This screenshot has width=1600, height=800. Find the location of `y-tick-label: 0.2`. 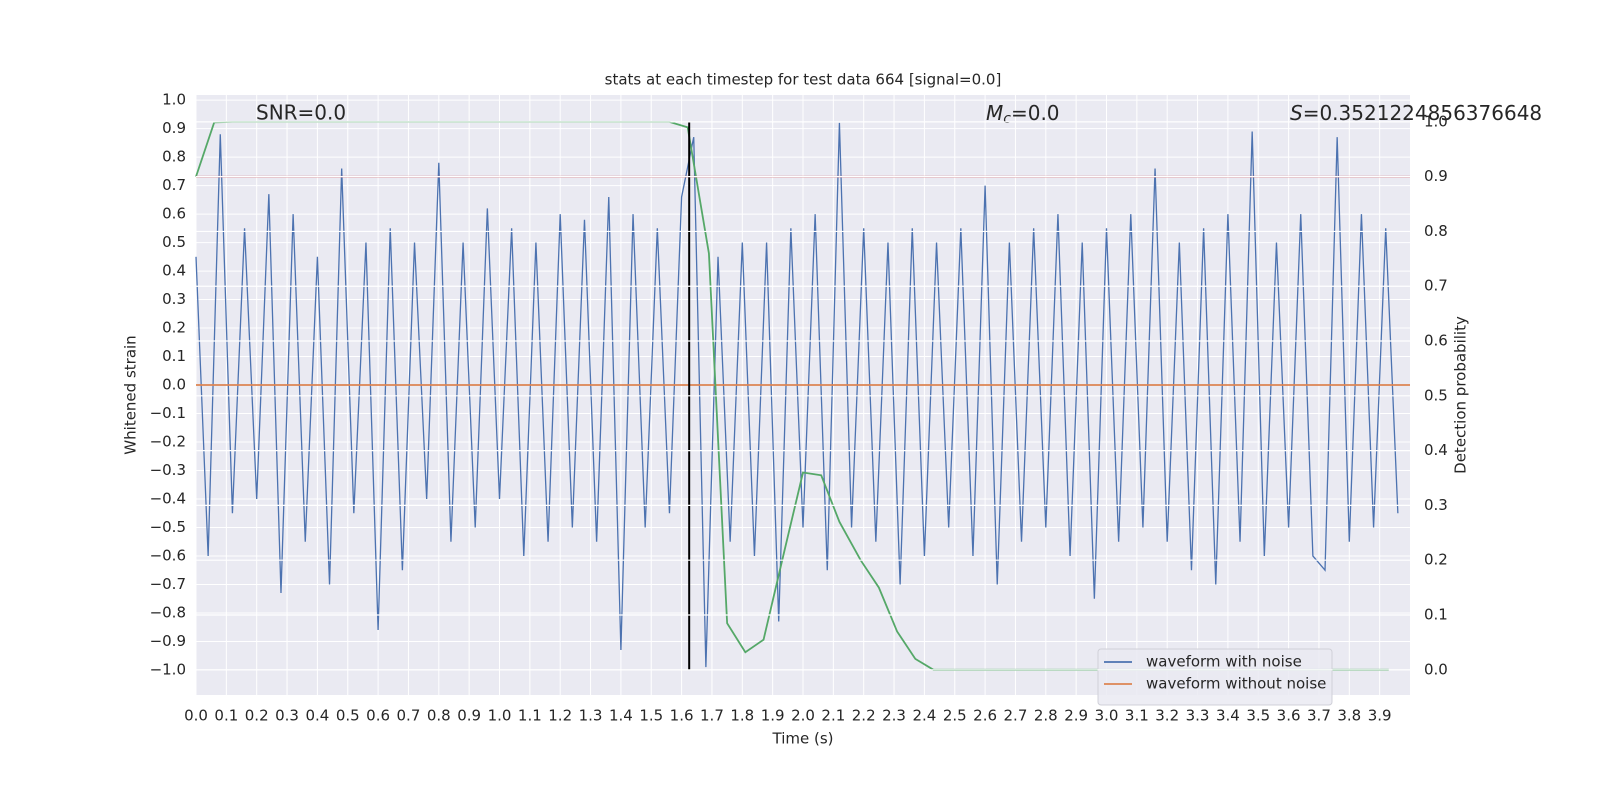

y-tick-label: 0.2 is located at coordinates (174, 328).